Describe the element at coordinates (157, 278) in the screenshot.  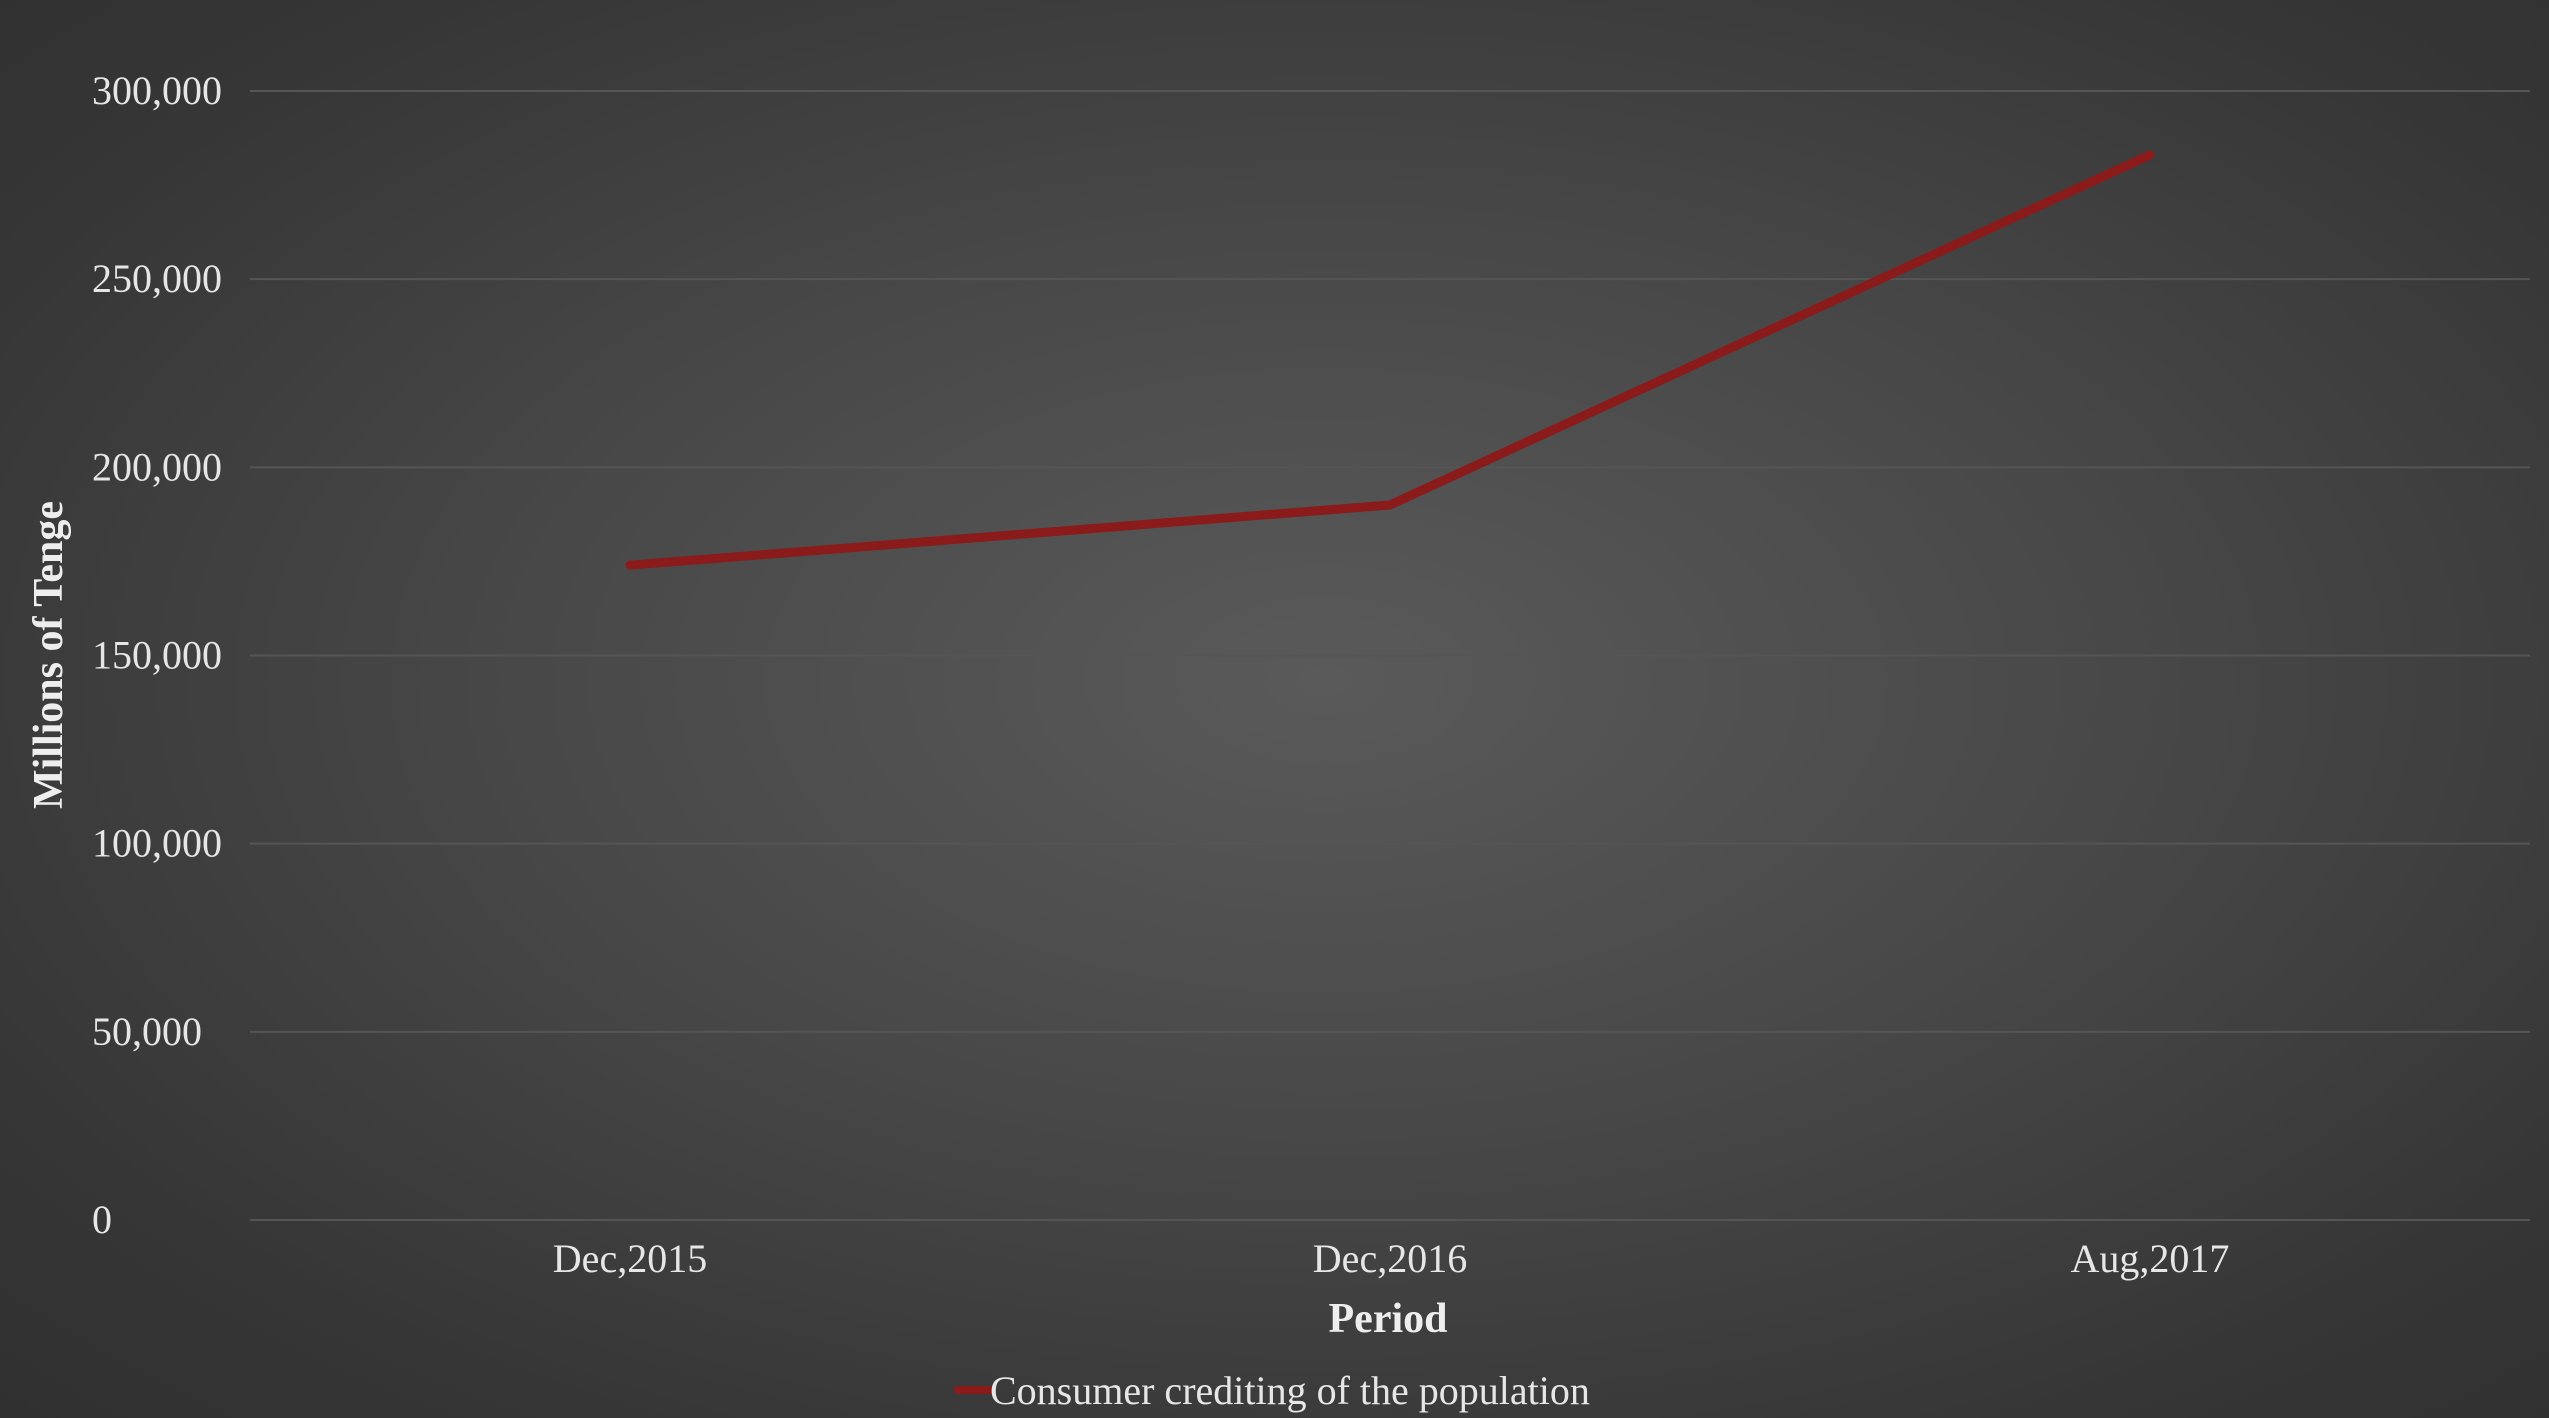
I see `y-tick-label: 250,000` at that location.